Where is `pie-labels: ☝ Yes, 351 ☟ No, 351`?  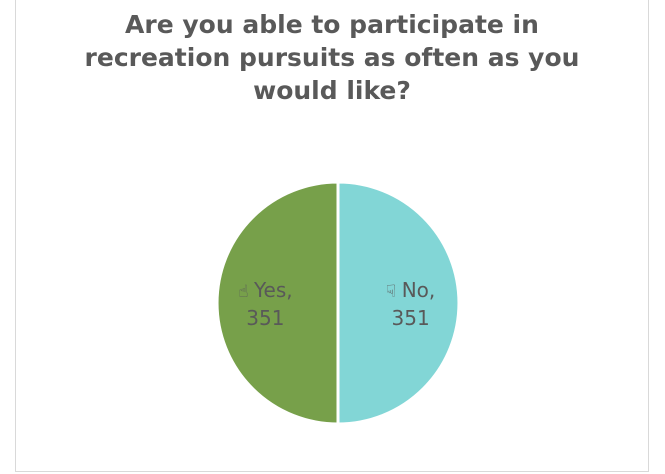 pie-labels: ☝ Yes, 351 ☟ No, 351 is located at coordinates (336, 304).